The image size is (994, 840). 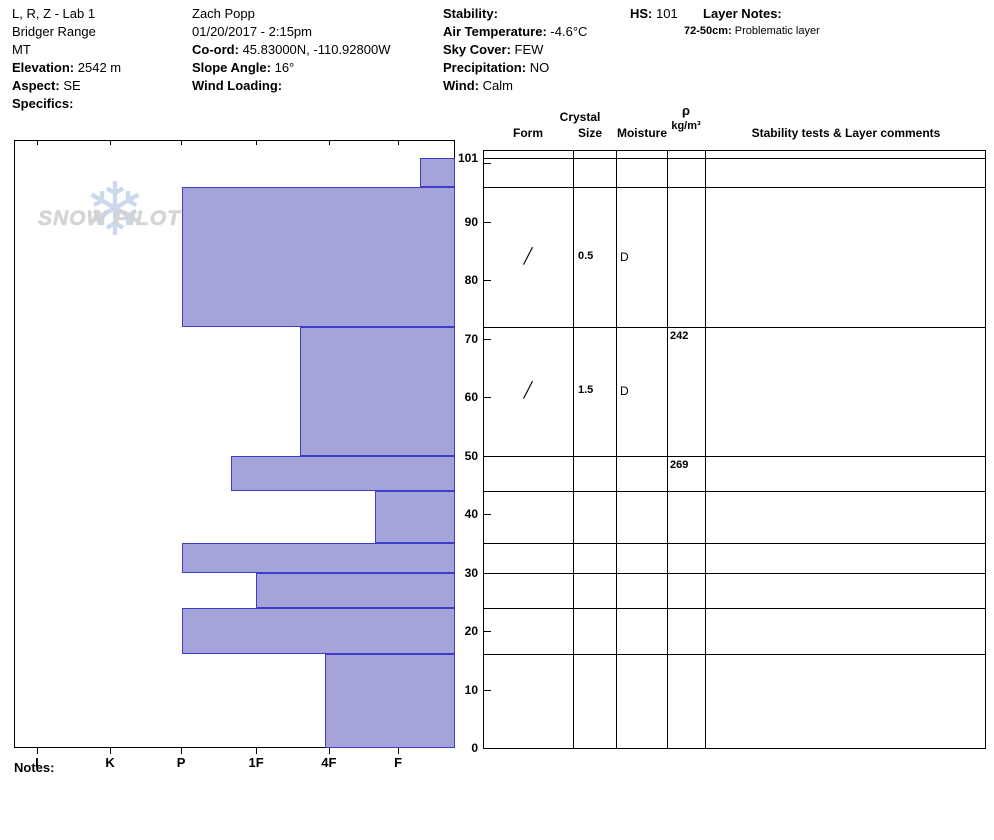 I want to click on observation-datetime: 01/20/2017 - 2:15pm, so click(x=252, y=31).